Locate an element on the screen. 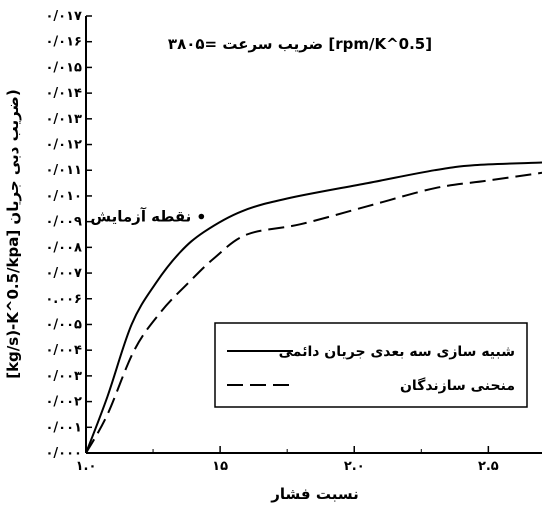  y-tick-label: ۰/۰۱۰ is located at coordinates (64, 196).